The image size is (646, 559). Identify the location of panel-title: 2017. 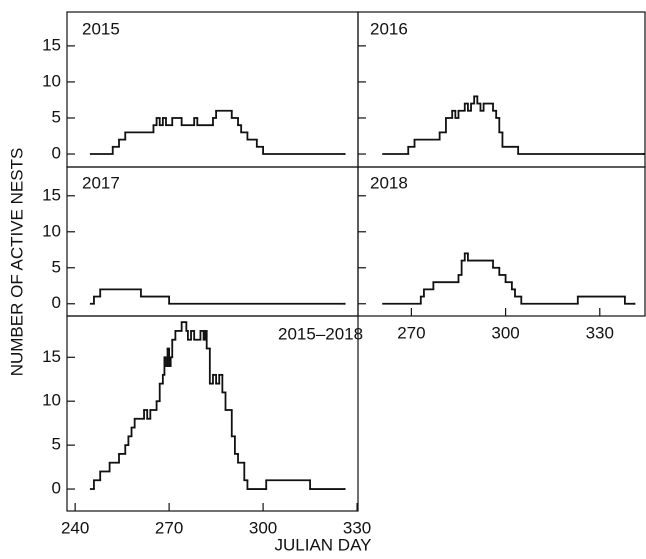
(101, 182).